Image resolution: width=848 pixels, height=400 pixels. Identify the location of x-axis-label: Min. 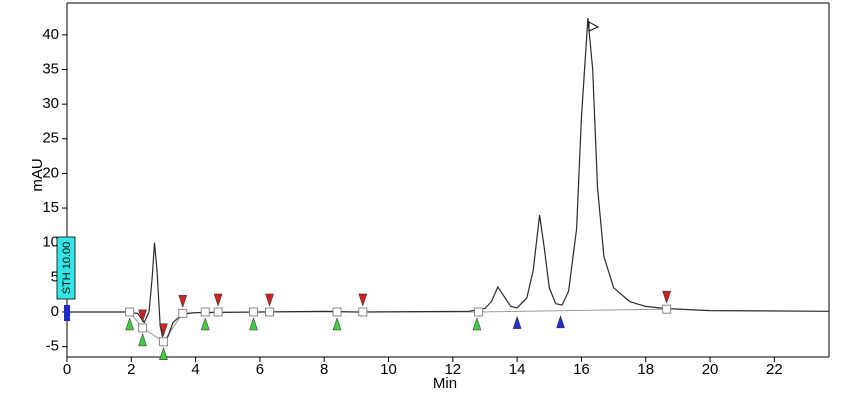
(445, 383).